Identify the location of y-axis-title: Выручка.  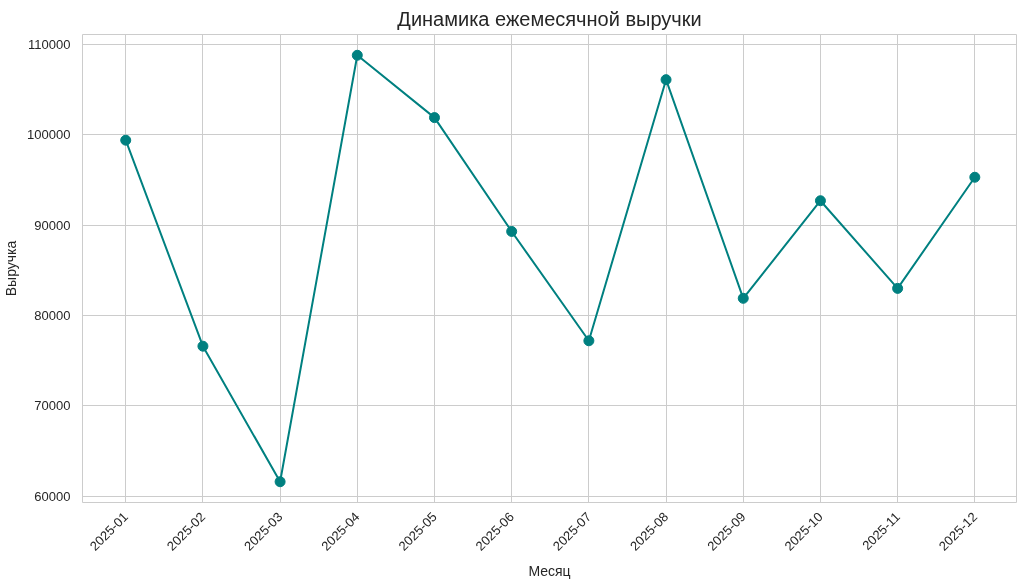
(11, 268).